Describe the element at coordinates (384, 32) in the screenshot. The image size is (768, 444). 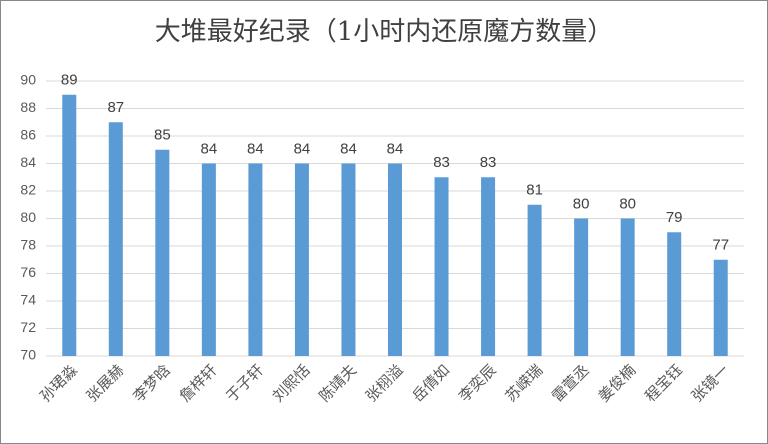
I see `chart-title: 大堆最好纪录（1小时内还原魔方数量）` at that location.